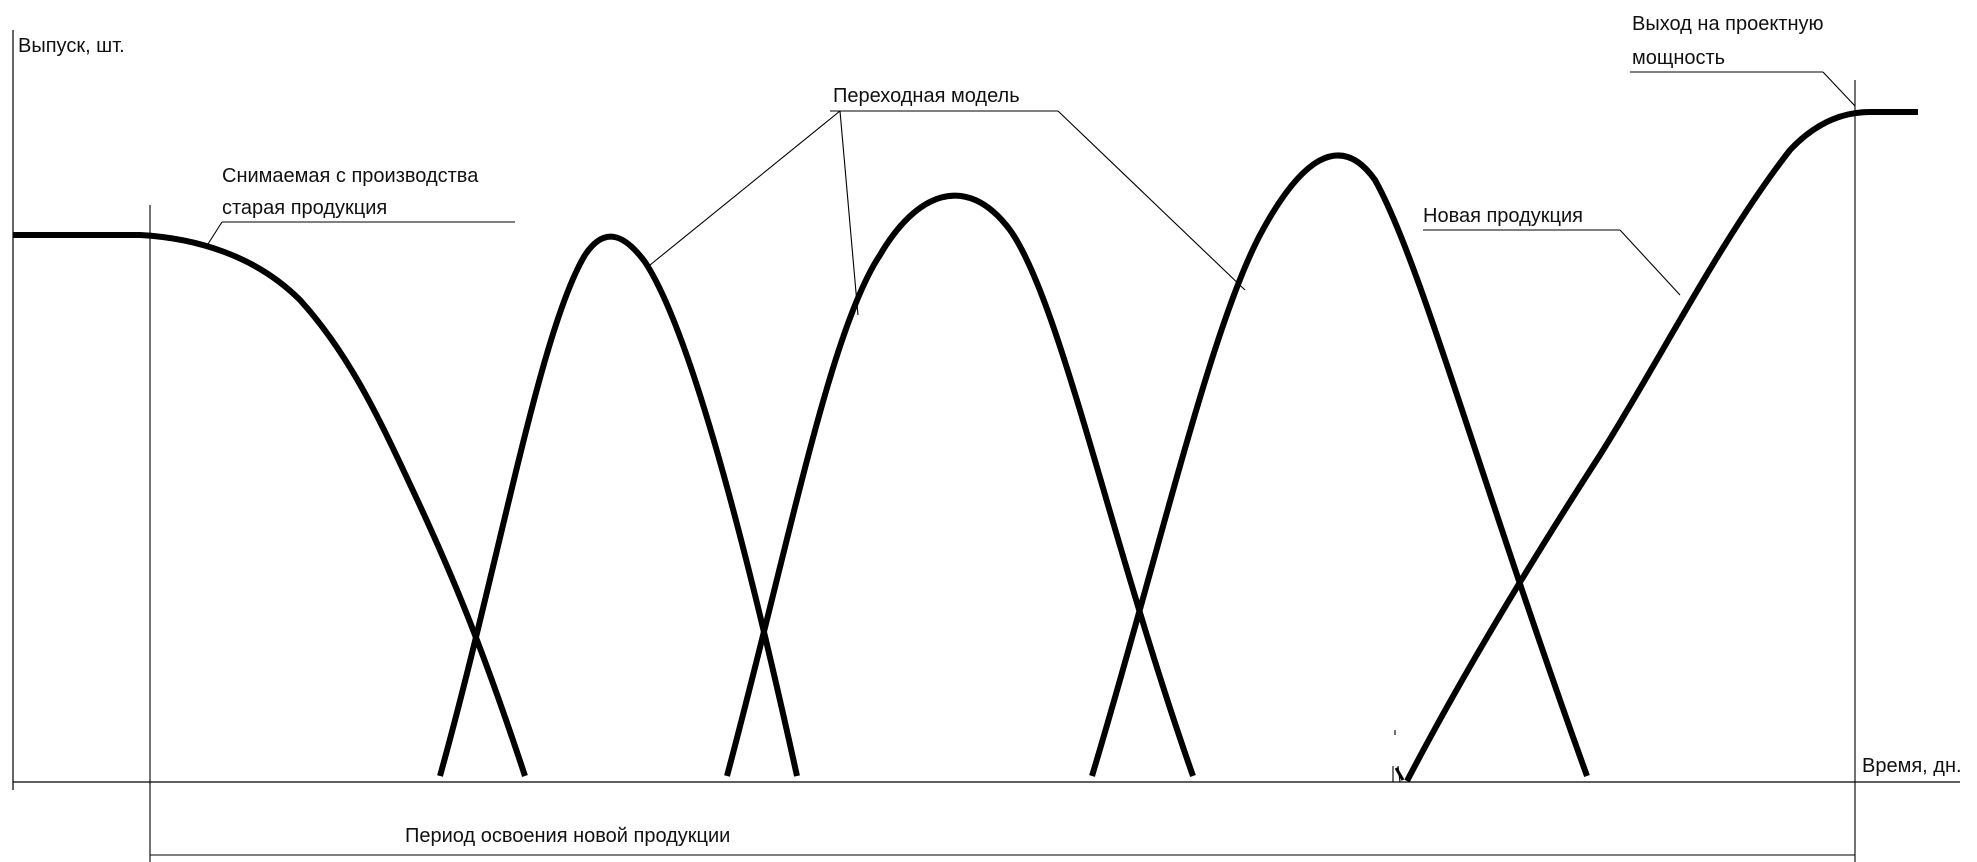  I want to click on design-capacity-label-line-2: мощность, so click(1678, 58).